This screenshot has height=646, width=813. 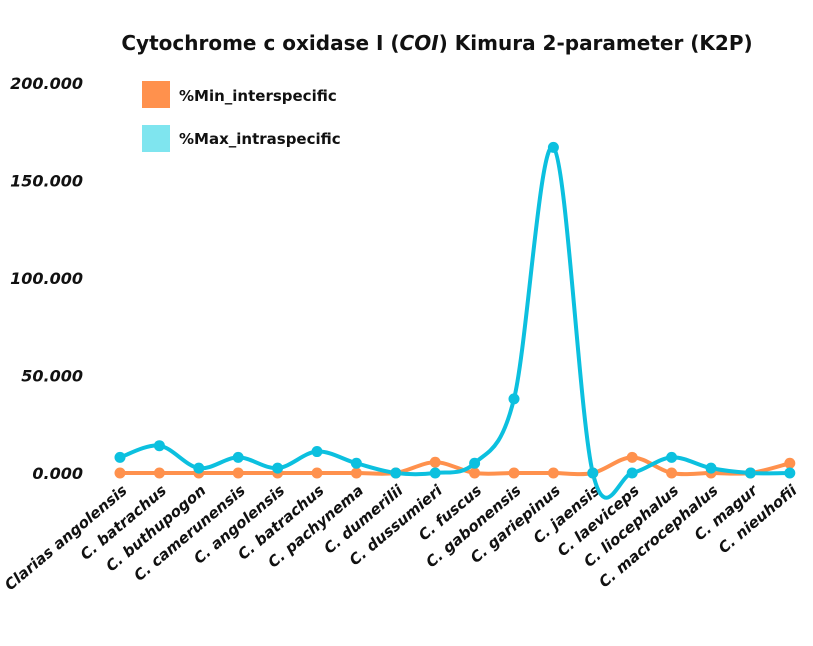 What do you see at coordinates (258, 96) in the screenshot?
I see `legend-label-min-interspecific: %Min_interspecific` at bounding box center [258, 96].